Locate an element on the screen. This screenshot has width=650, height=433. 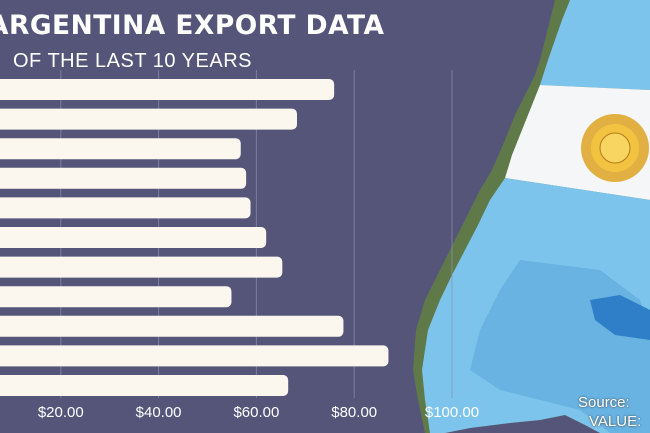
chart-title: ARGENTINA EXPORT DATA is located at coordinates (192, 25).